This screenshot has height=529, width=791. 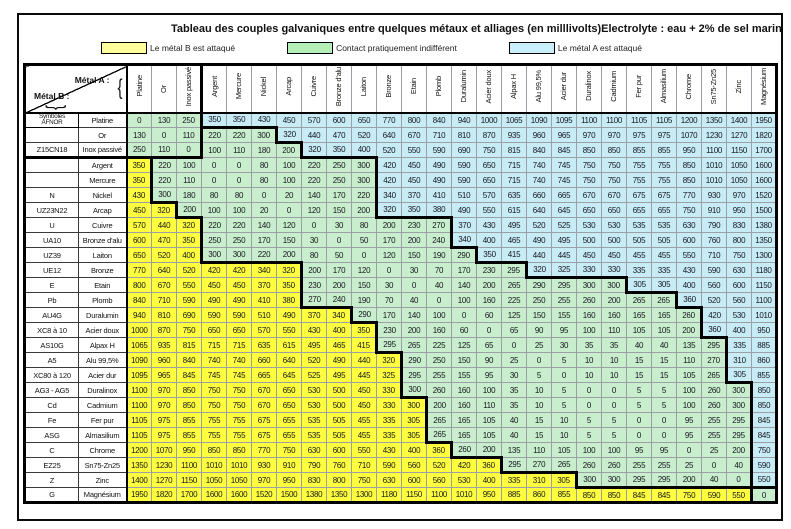 What do you see at coordinates (289, 195) in the screenshot?
I see `matrix-cell: 20` at bounding box center [289, 195].